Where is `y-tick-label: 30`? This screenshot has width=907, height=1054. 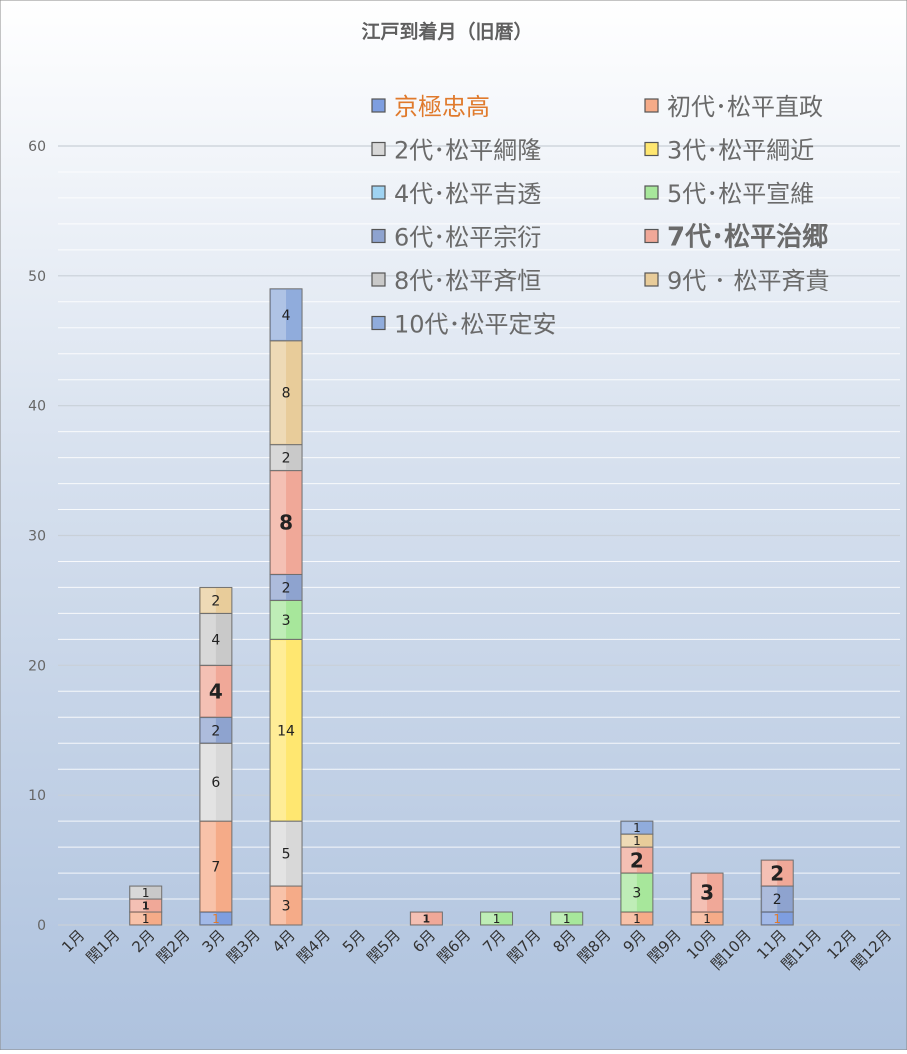 y-tick-label: 30 is located at coordinates (37, 537).